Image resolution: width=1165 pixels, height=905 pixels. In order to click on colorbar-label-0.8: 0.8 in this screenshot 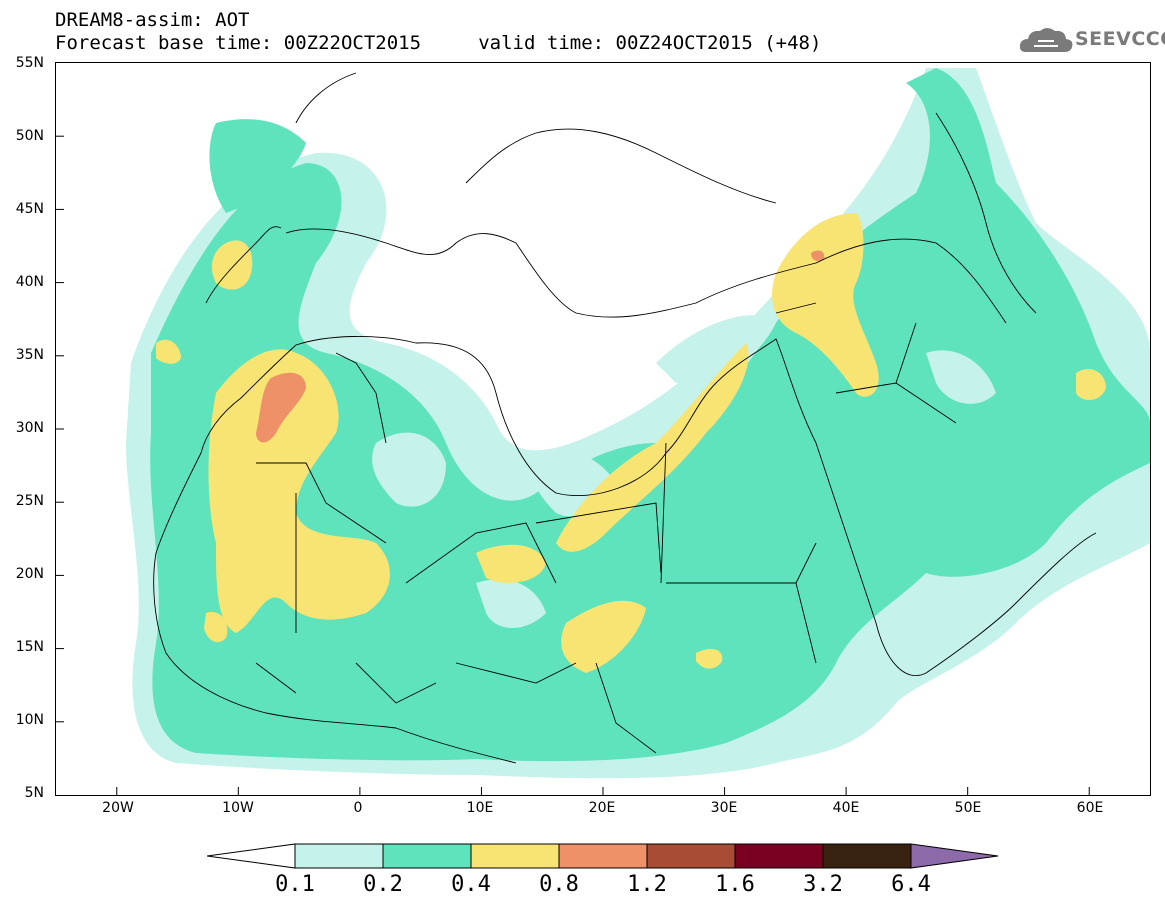, I will do `click(559, 884)`.